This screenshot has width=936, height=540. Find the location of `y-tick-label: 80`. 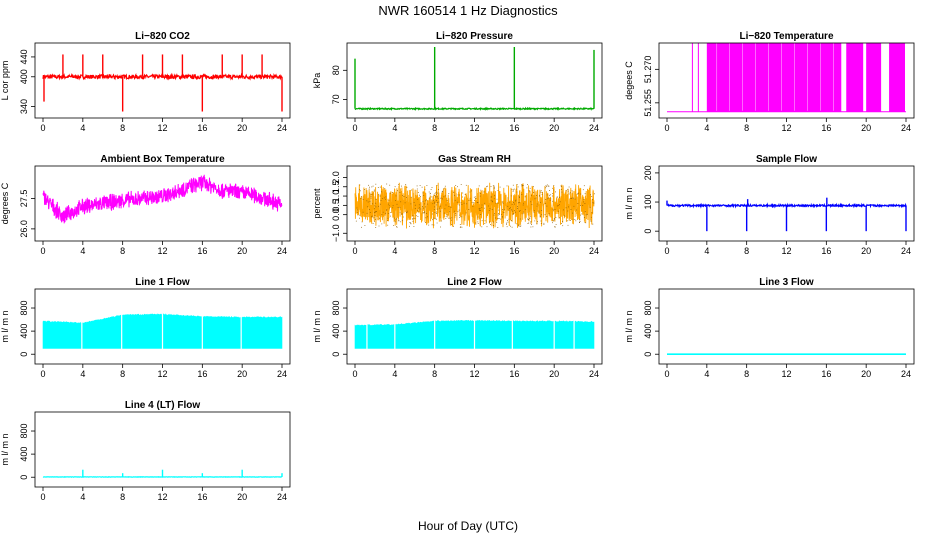

y-tick-label: 80 is located at coordinates (336, 70).